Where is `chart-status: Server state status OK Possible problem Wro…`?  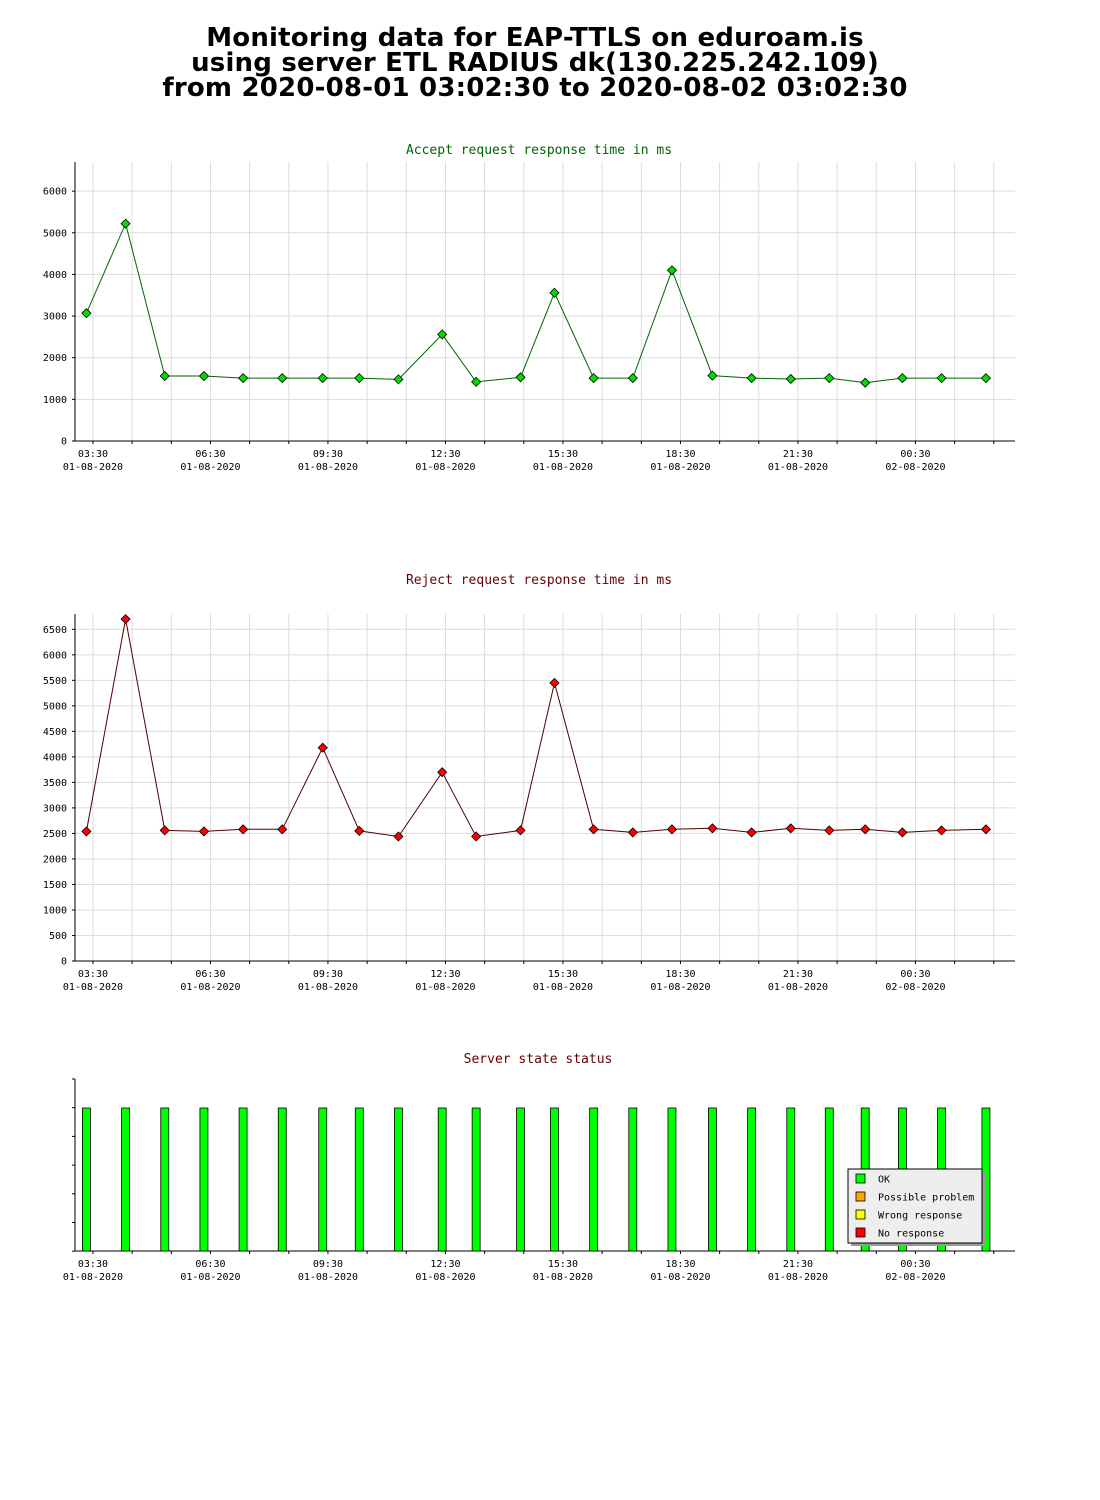
chart-status: Server state status OK Possible problem Wro… is located at coordinates (543, 1153).